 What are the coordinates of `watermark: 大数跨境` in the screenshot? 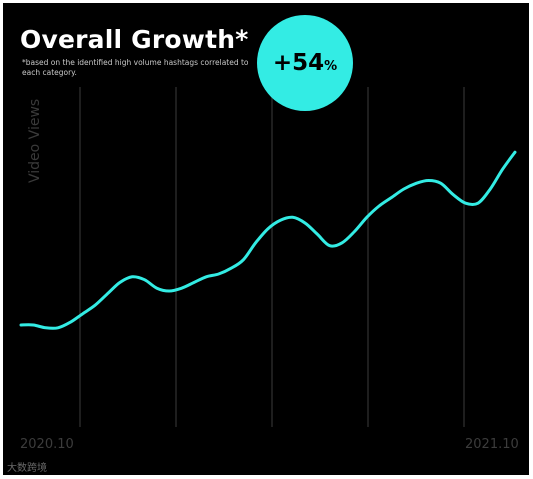 It's located at (27, 468).